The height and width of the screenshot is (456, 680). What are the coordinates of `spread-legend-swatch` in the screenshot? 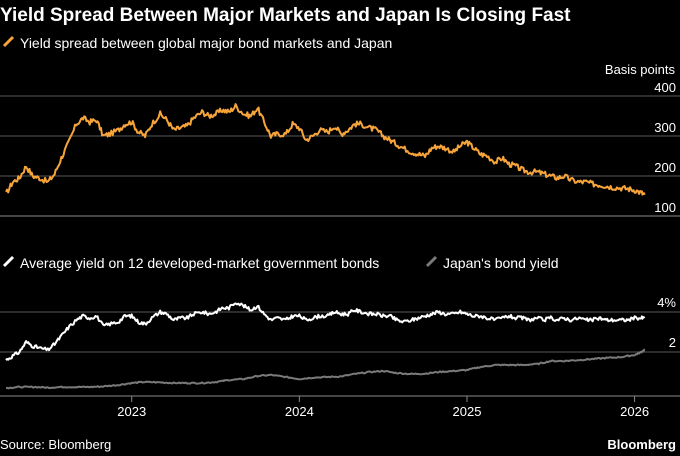 It's located at (8, 41).